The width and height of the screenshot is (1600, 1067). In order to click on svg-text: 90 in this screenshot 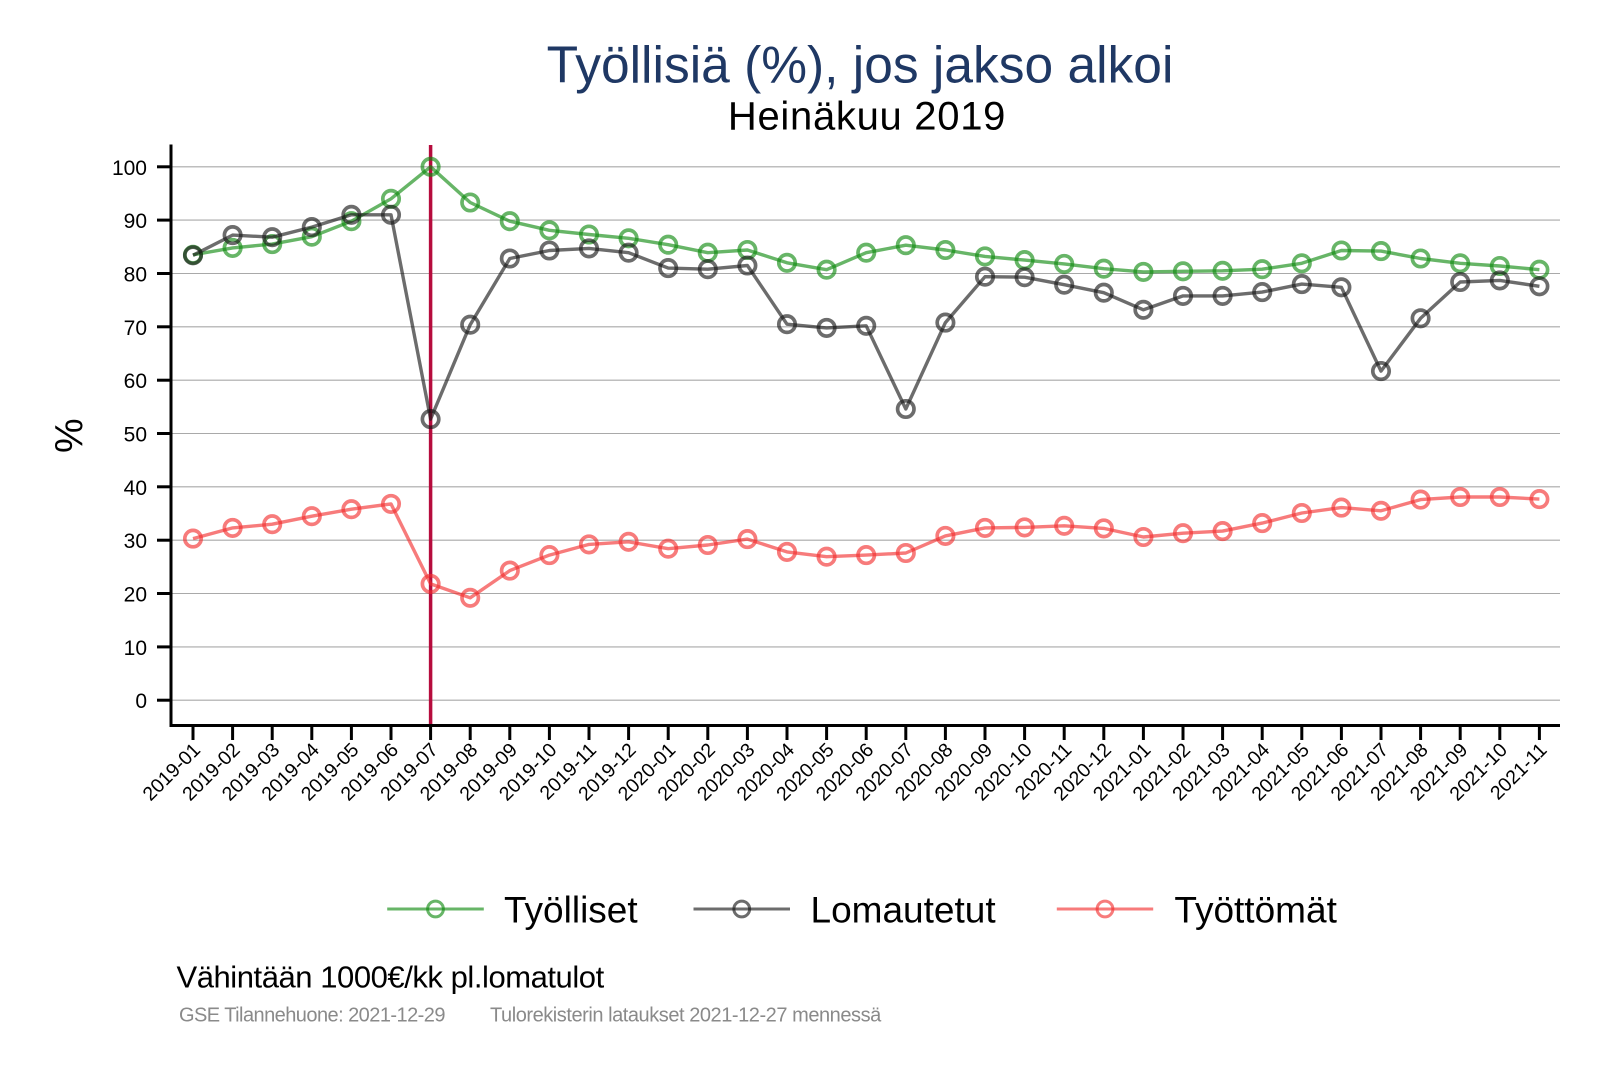, I will do `click(135, 221)`.